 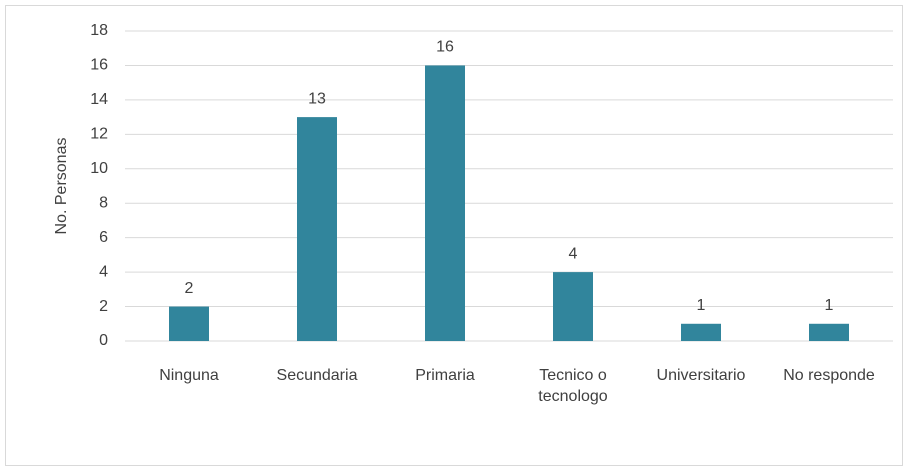 I want to click on y-tick-label: 6, so click(x=103, y=237).